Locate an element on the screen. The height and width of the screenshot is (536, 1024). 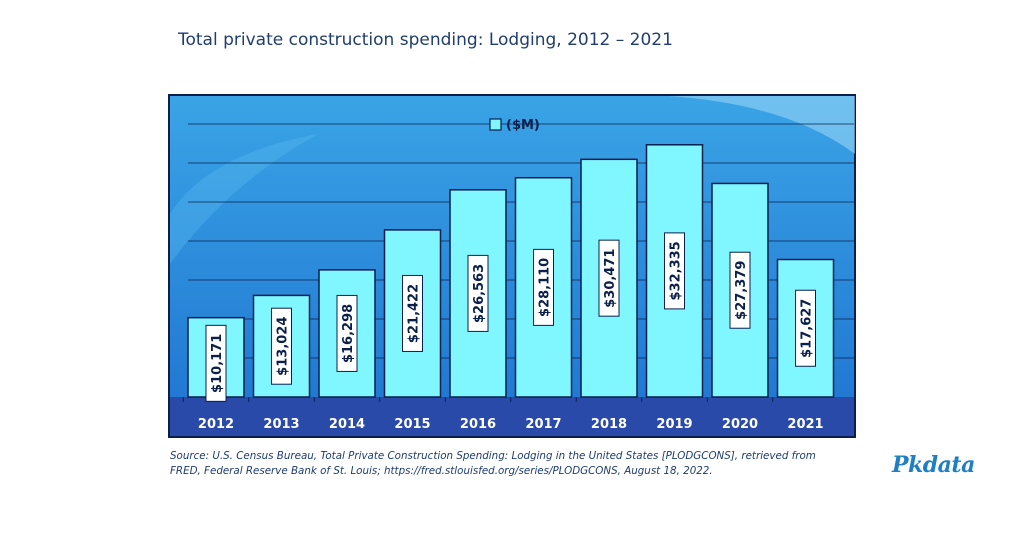
data-label-2013: $13,024 is located at coordinates (281, 346).